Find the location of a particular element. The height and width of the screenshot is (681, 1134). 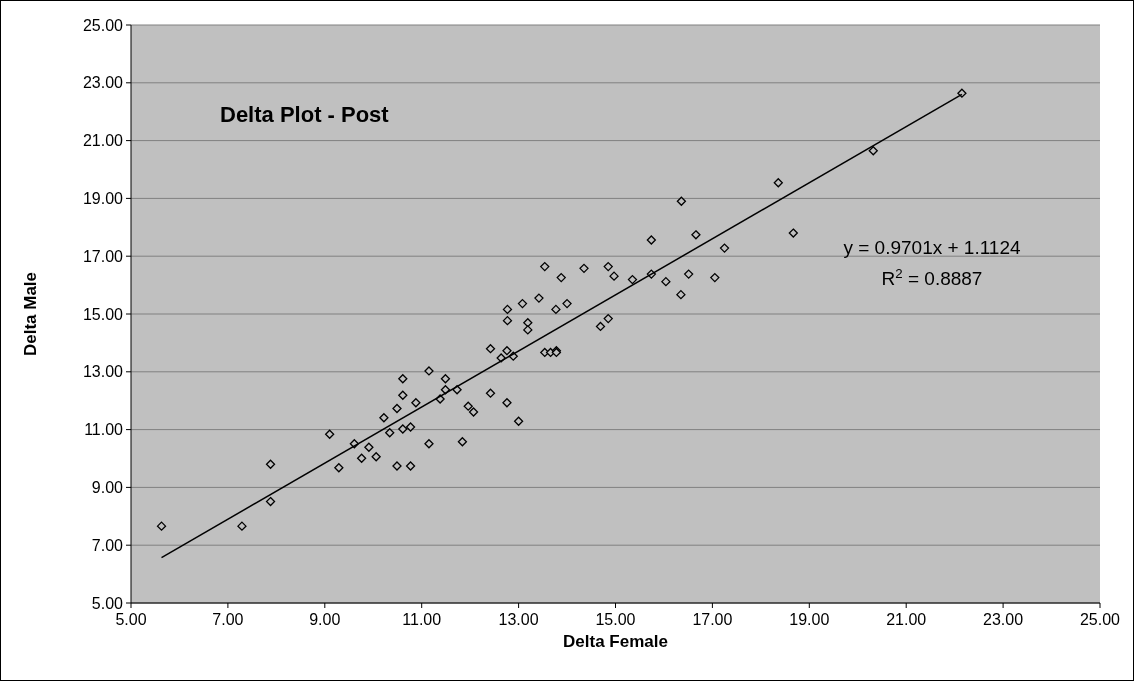

annotation: y = 0.9701x + 1.1124 is located at coordinates (932, 247).